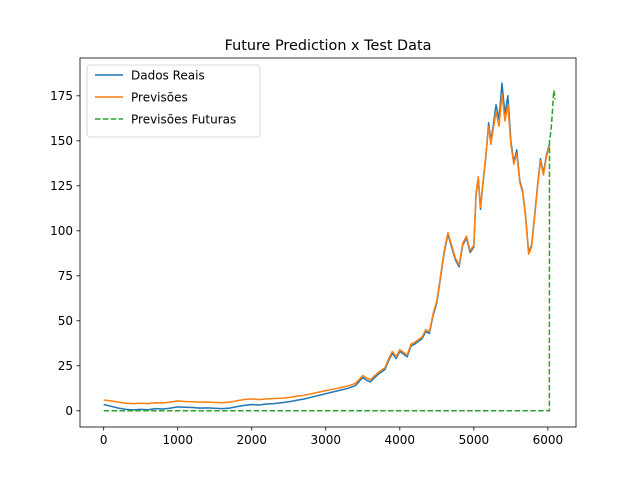  I want to click on y-tick-label: 150, so click(61, 141).